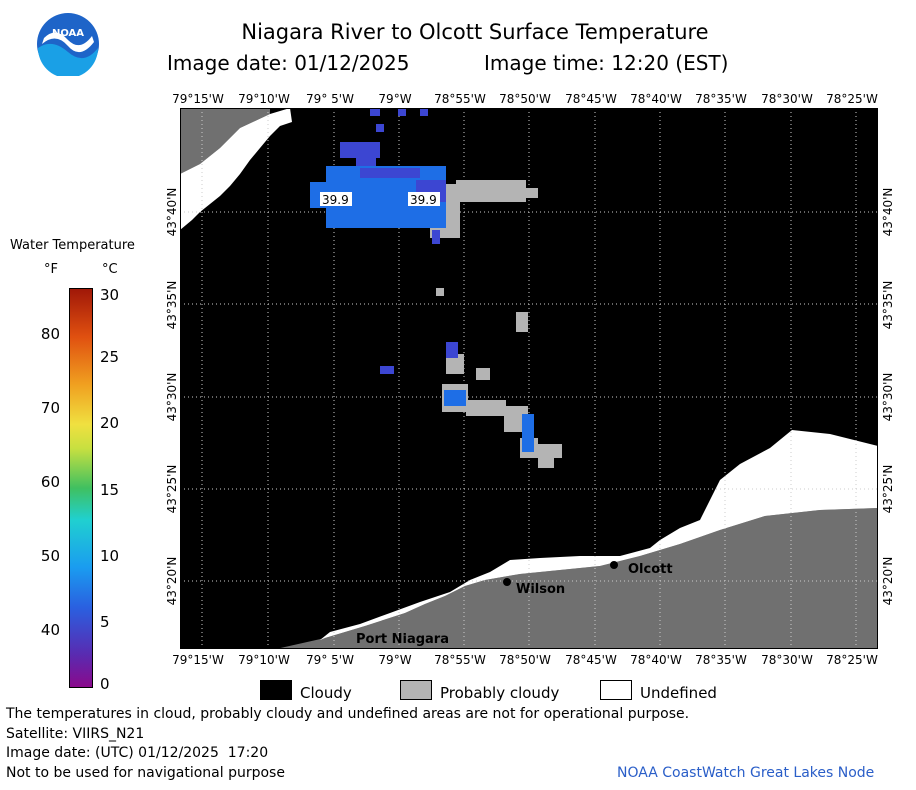 The height and width of the screenshot is (790, 916). What do you see at coordinates (105, 622) in the screenshot?
I see `celsius-tick: 5` at bounding box center [105, 622].